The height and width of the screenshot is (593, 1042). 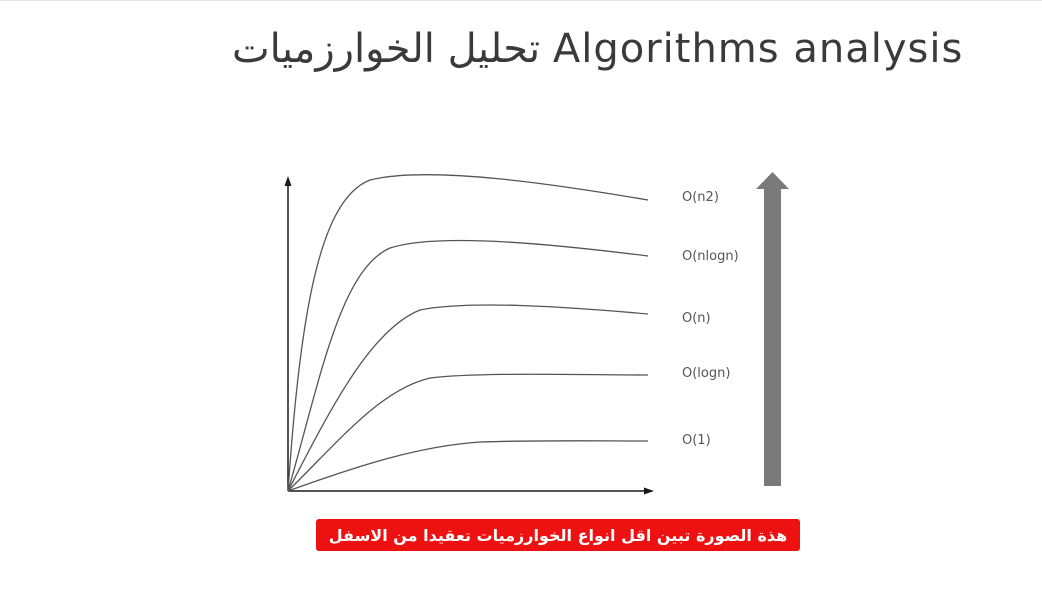 I want to click on curve-o-nlogn, so click(x=468, y=365).